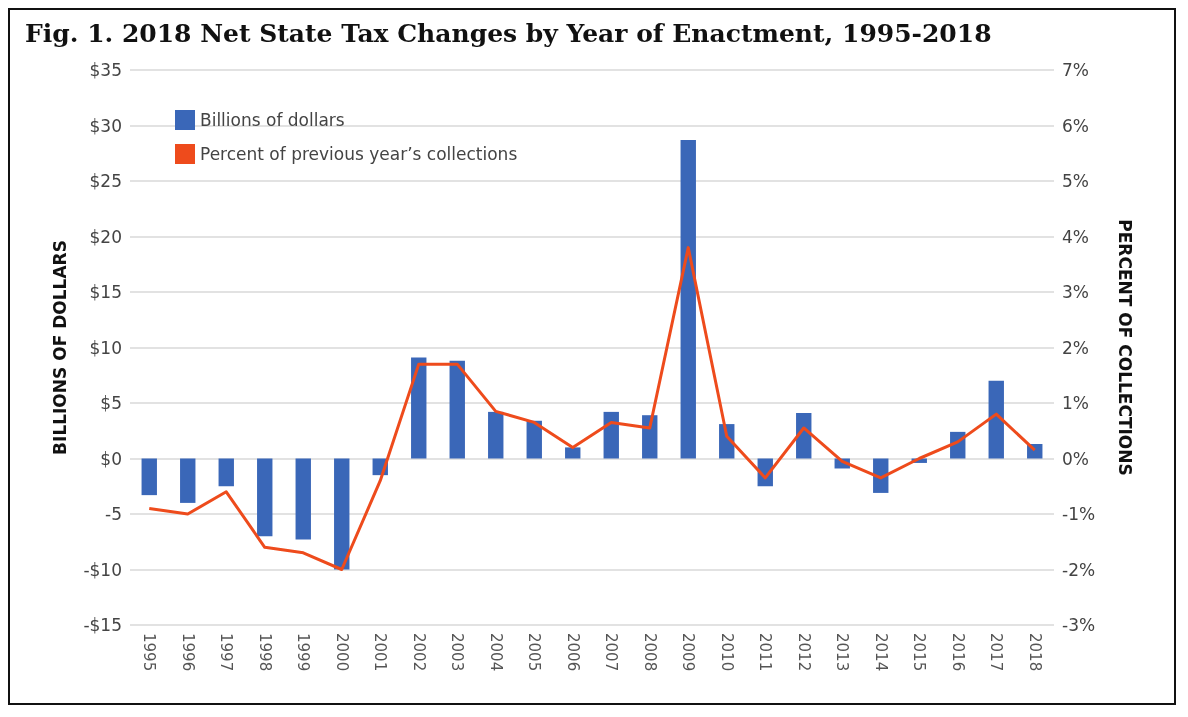 The image size is (1188, 717). Describe the element at coordinates (919, 652) in the screenshot. I see `x-tick-label: 2015` at that location.